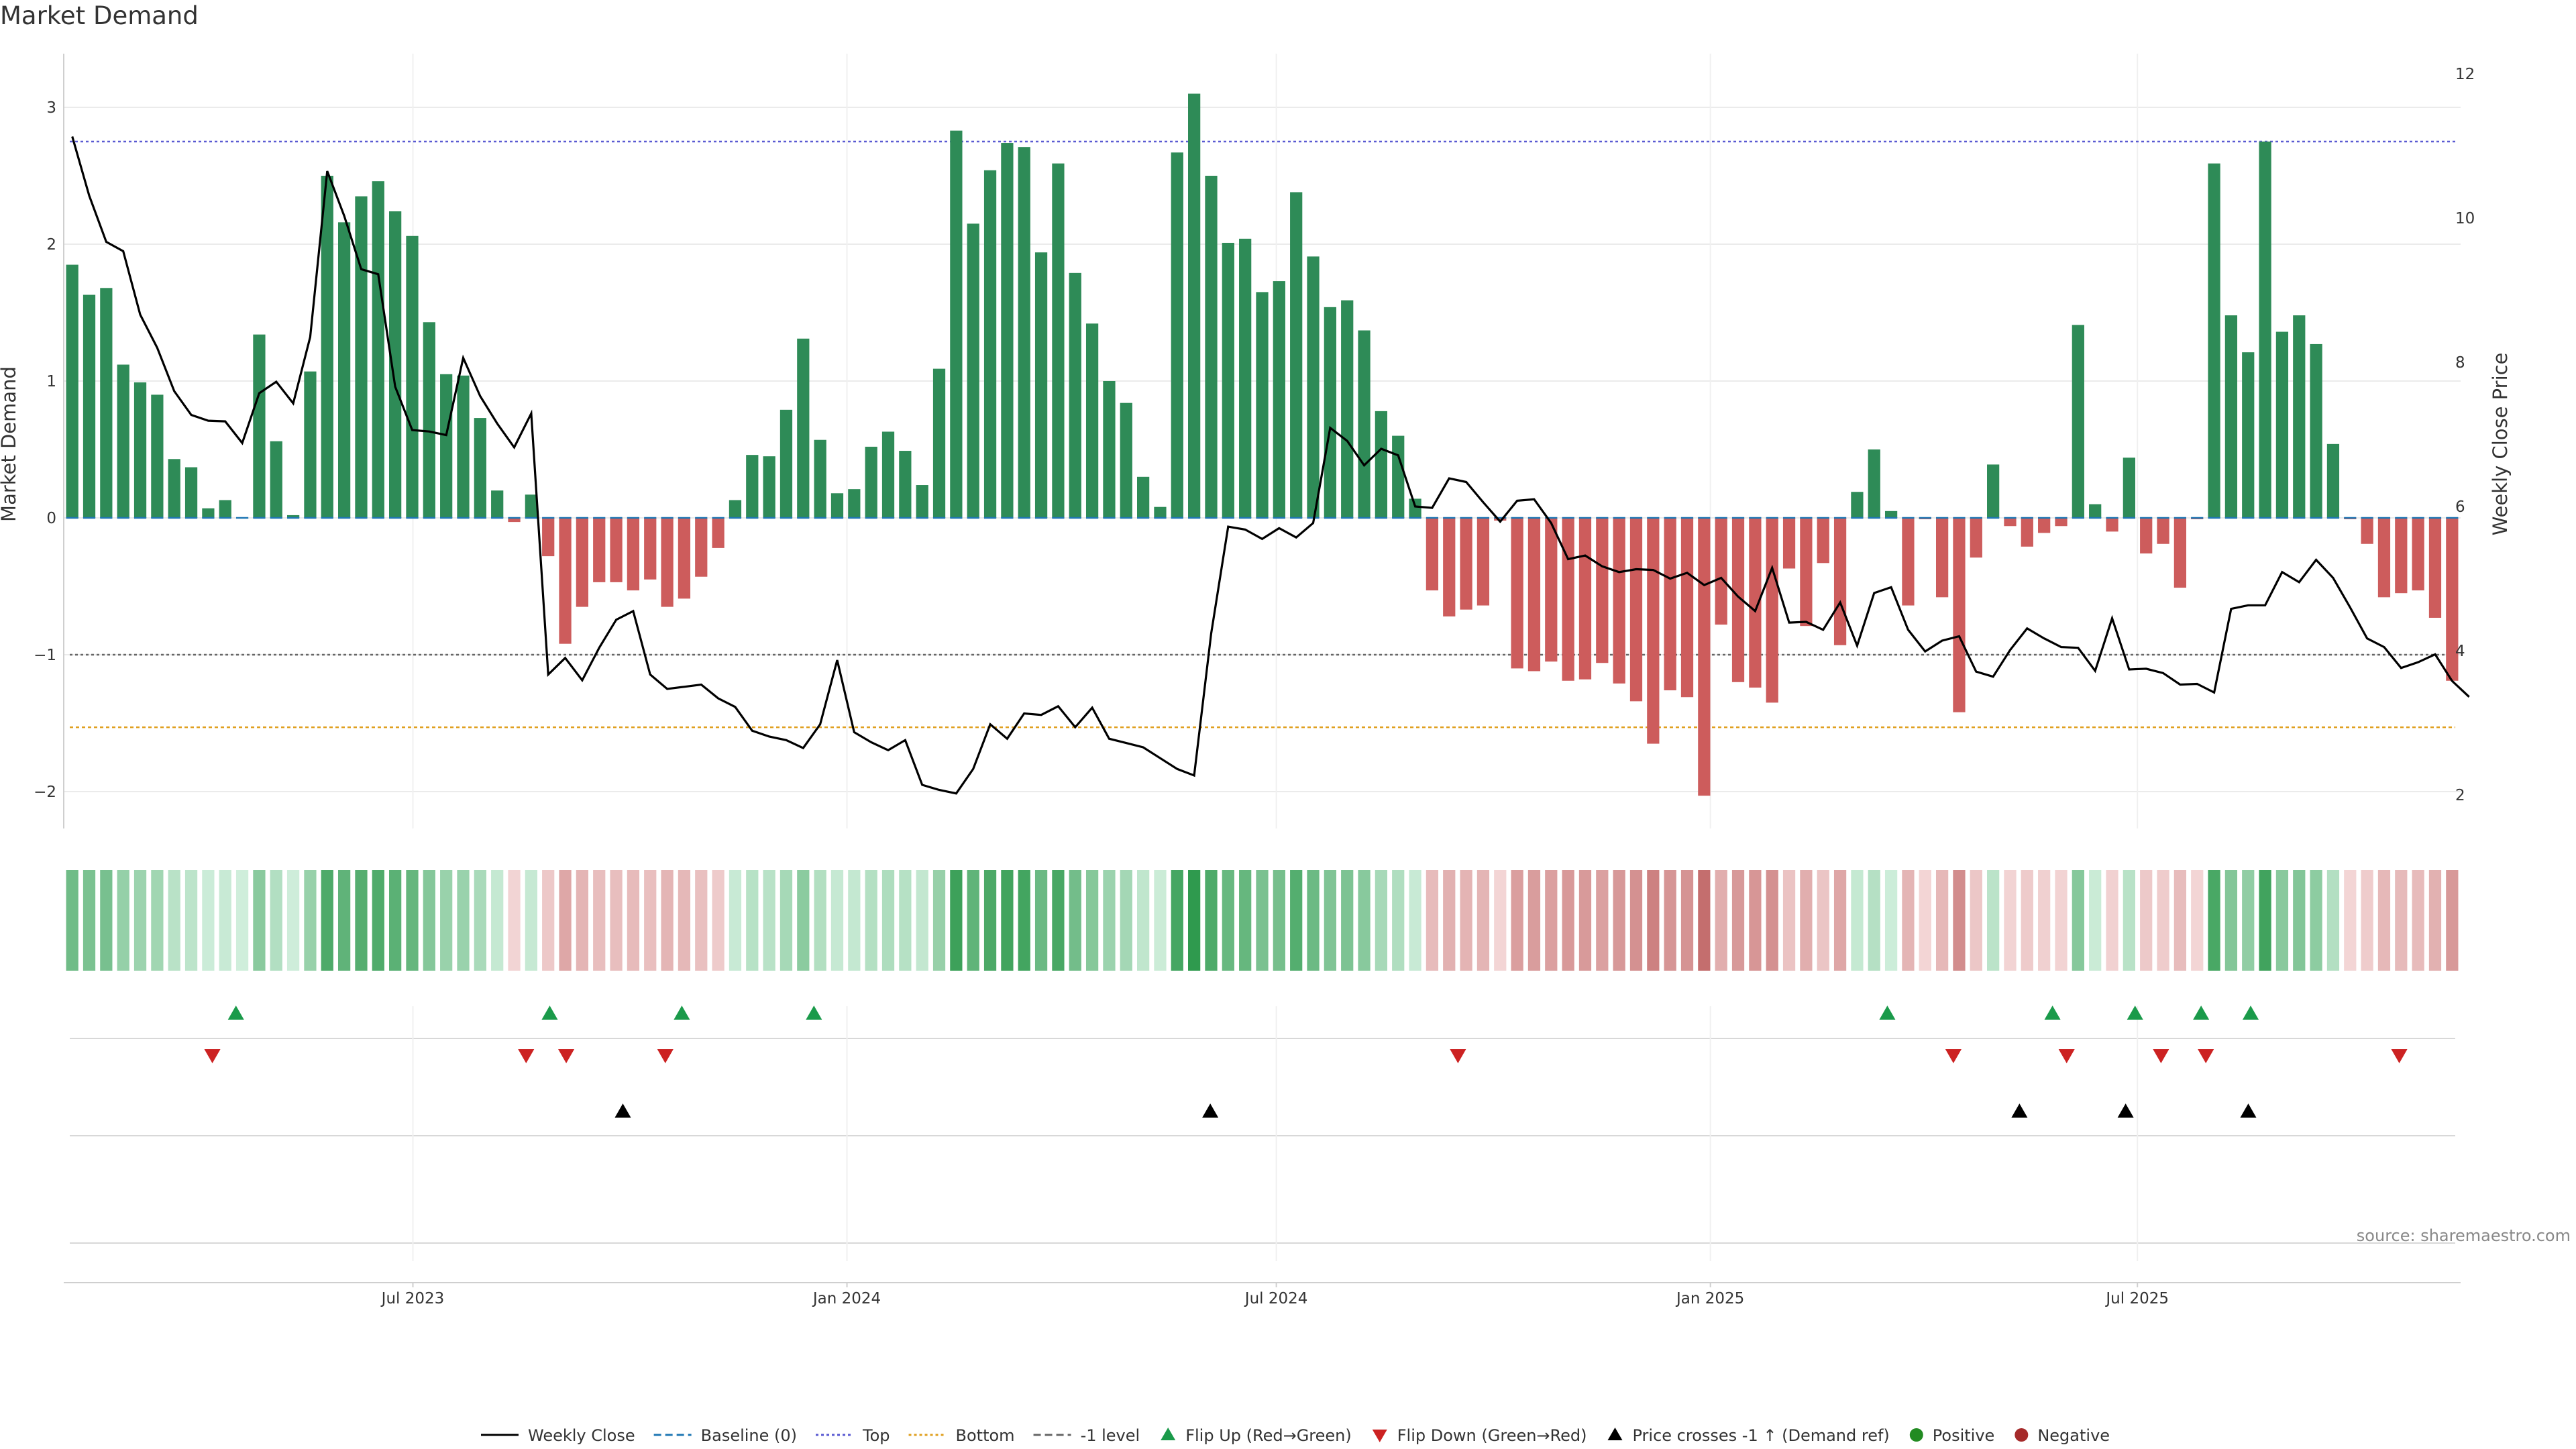  I want to click on x-tick-label: Jul 2024, so click(1276, 1298).